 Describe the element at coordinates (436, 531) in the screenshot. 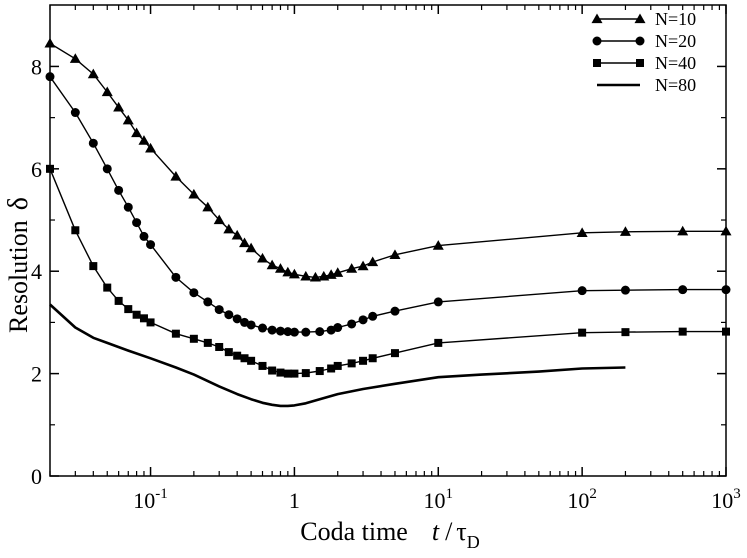

I see `x-axis-title-t: t` at that location.